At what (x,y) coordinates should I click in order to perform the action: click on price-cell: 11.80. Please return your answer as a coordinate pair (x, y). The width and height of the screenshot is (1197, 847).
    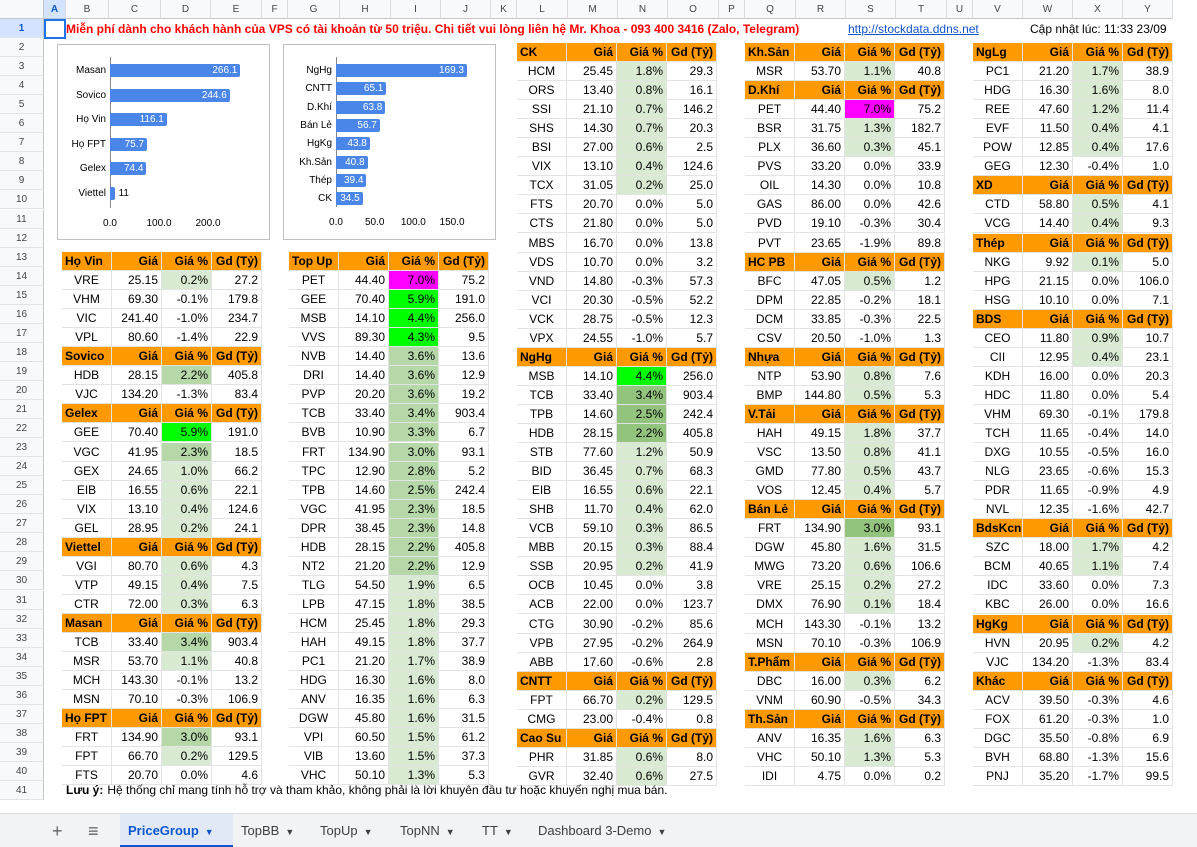
    Looking at the image, I should click on (1048, 395).